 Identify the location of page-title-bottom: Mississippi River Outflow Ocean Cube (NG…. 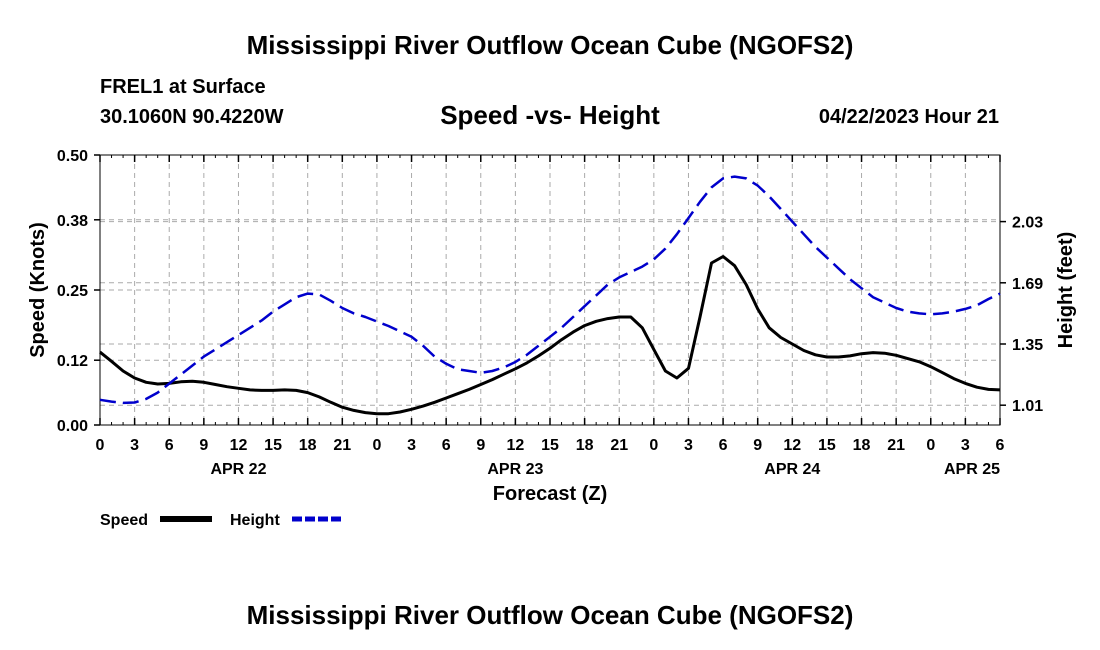
(550, 615).